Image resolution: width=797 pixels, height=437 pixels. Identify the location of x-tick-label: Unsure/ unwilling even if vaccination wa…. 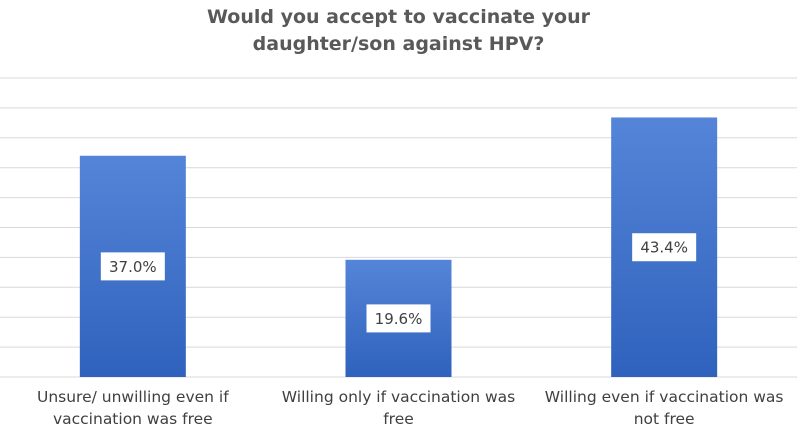
(132, 408).